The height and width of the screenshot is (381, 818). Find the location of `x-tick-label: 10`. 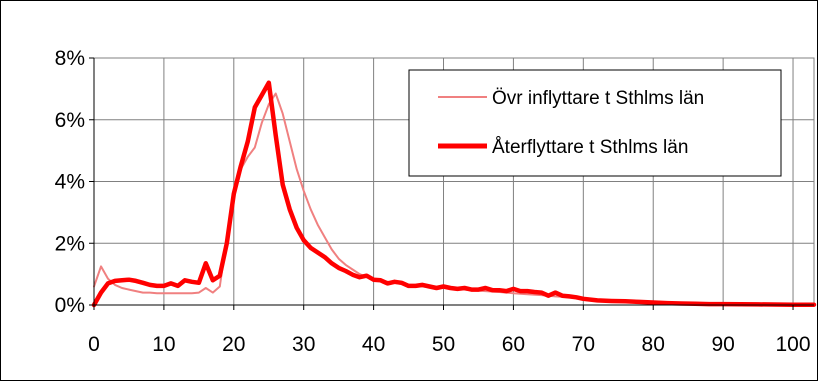

x-tick-label: 10 is located at coordinates (163, 344).